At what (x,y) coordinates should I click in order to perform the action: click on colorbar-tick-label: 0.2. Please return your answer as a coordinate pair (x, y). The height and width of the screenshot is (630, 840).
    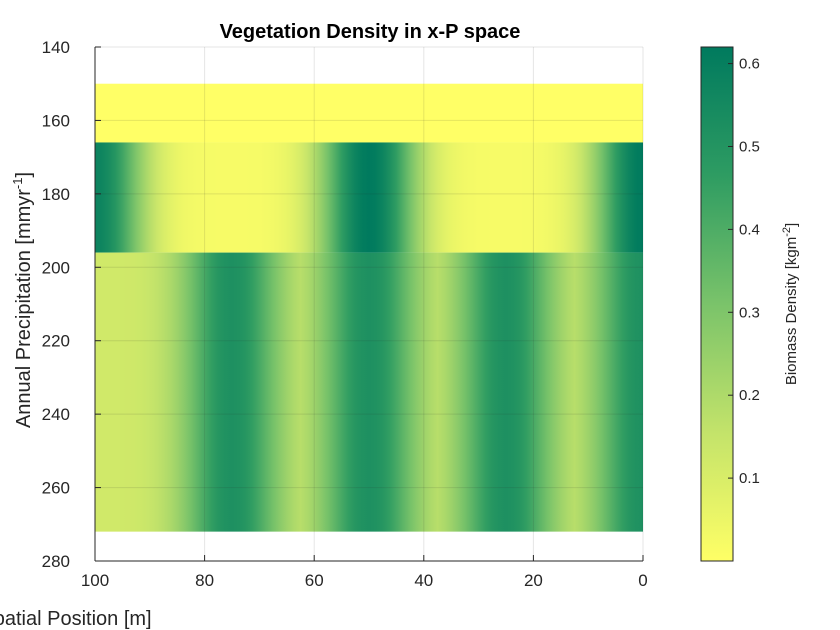
    Looking at the image, I should click on (749, 395).